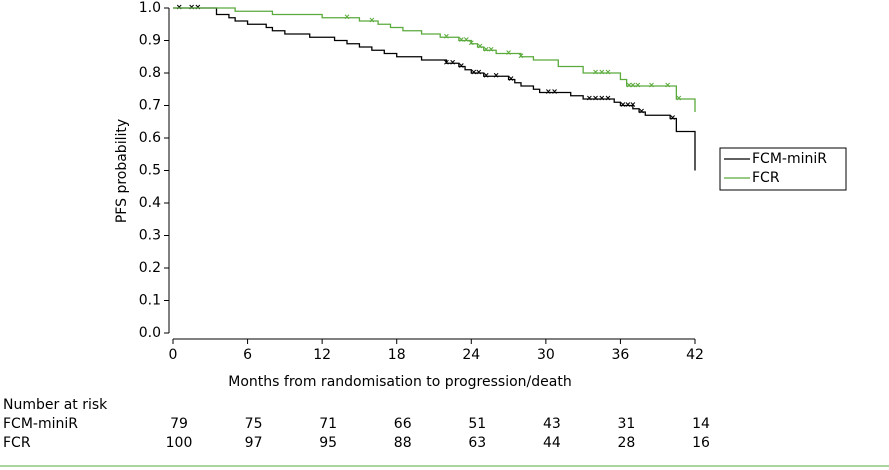 The image size is (889, 470). I want to click on km-curve, so click(434, 59).